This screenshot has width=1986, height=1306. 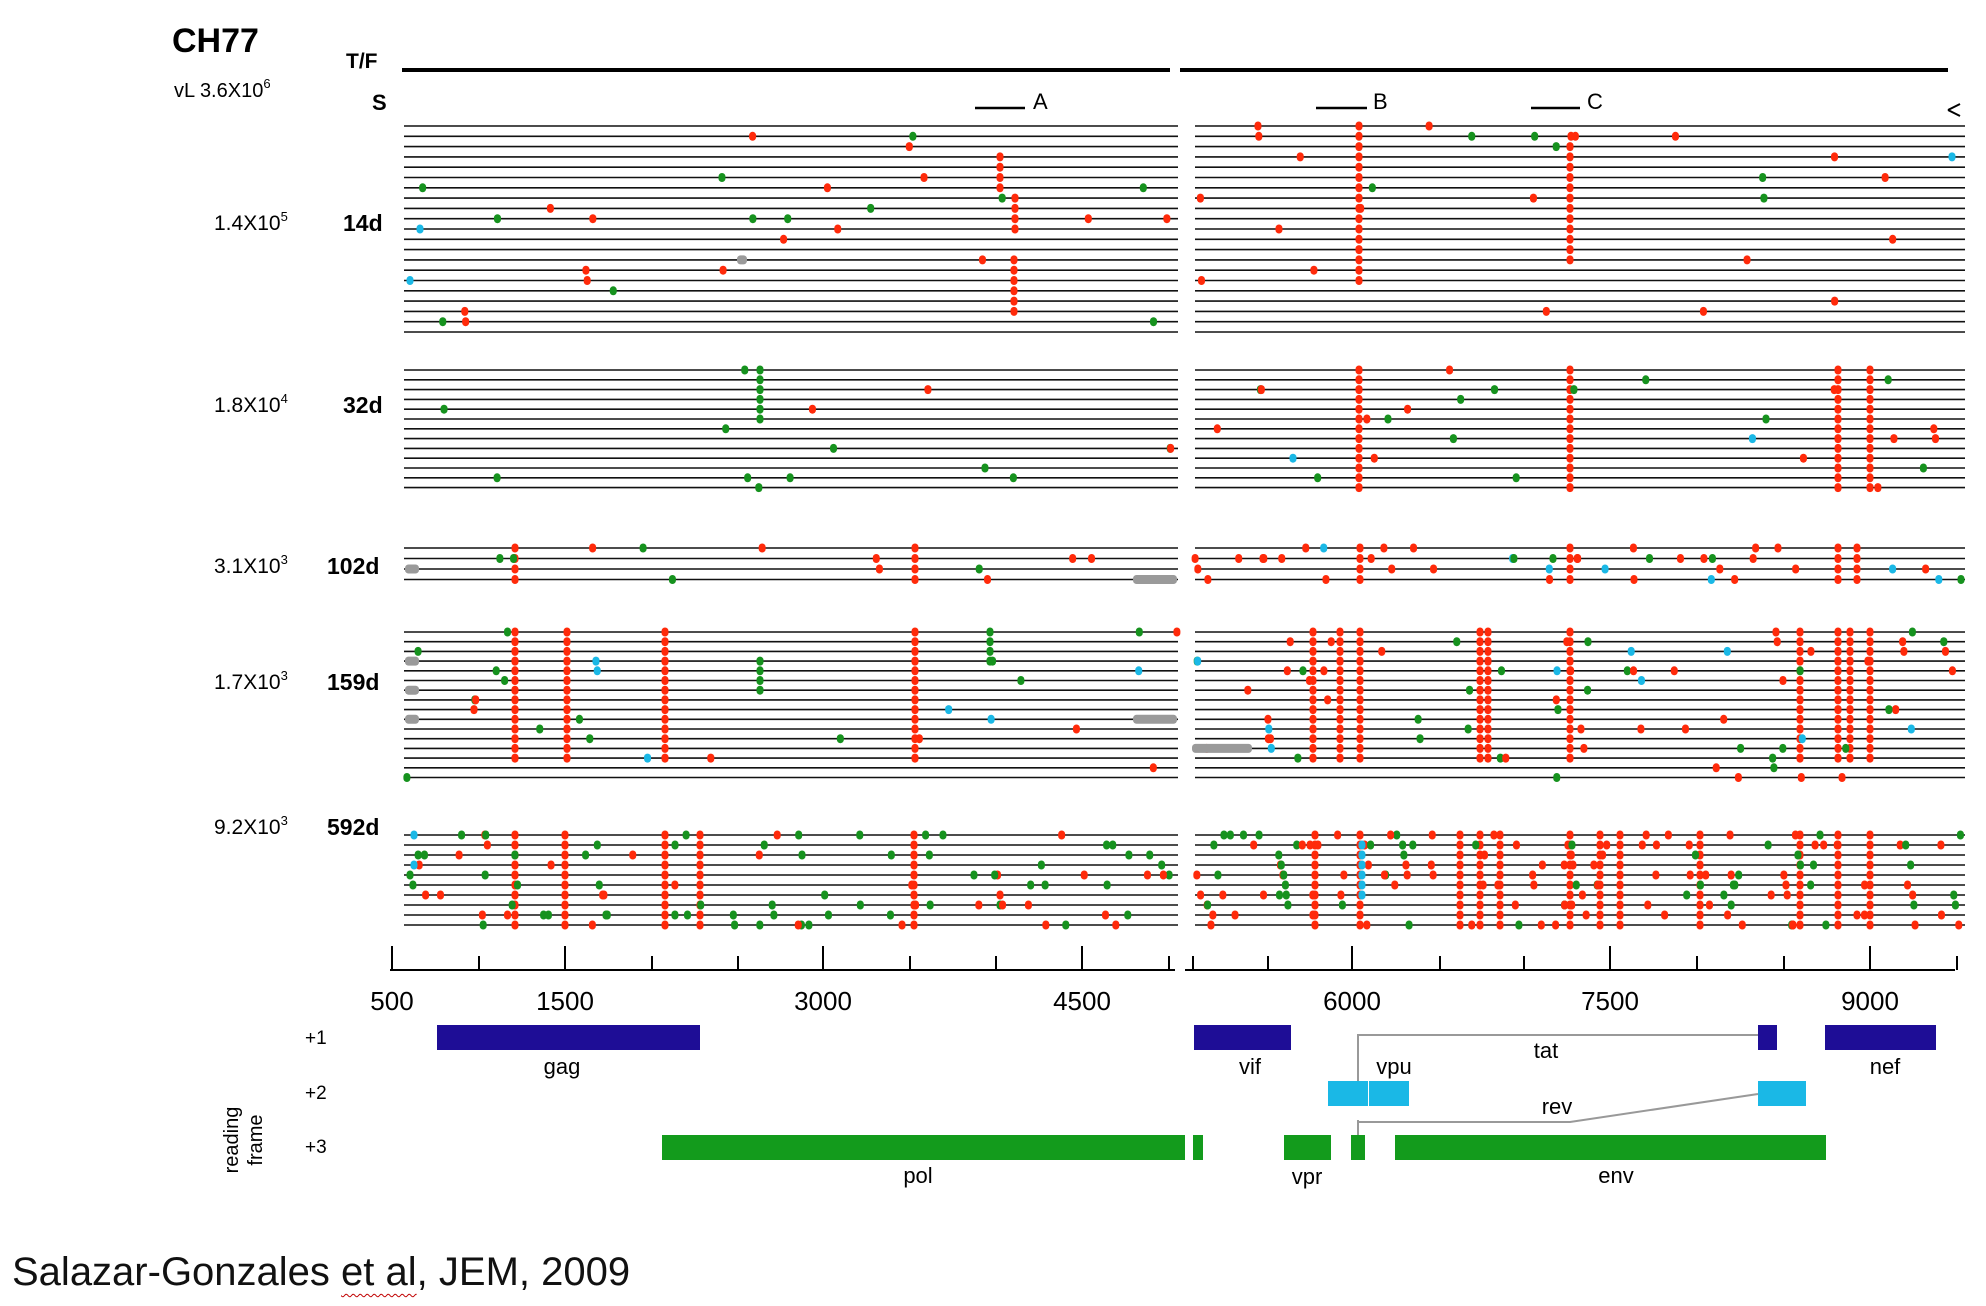 What do you see at coordinates (1164, 981) in the screenshot?
I see `genome-axis: 500 1500 3000 4500 6000 7500 9000` at bounding box center [1164, 981].